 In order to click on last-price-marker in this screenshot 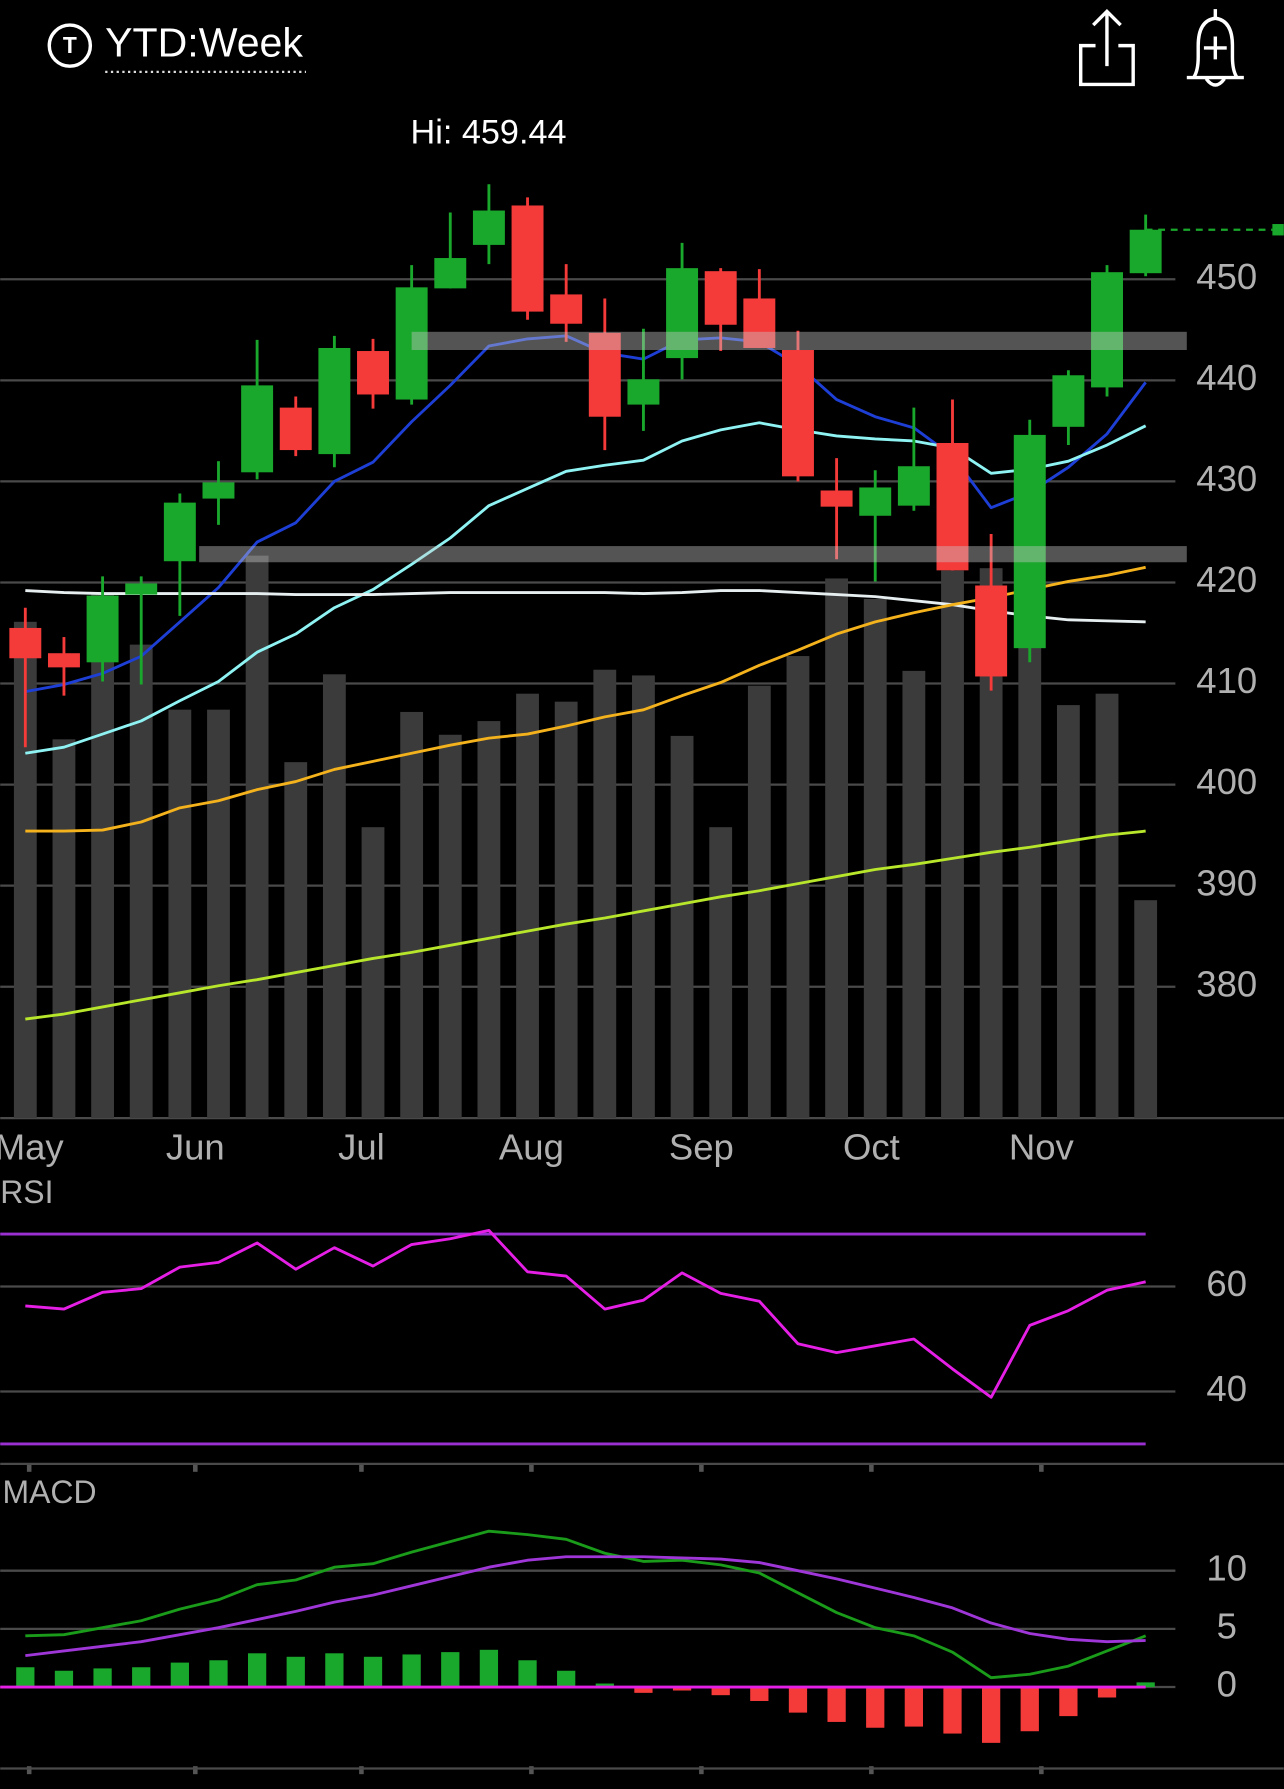, I will do `click(1278, 230)`.